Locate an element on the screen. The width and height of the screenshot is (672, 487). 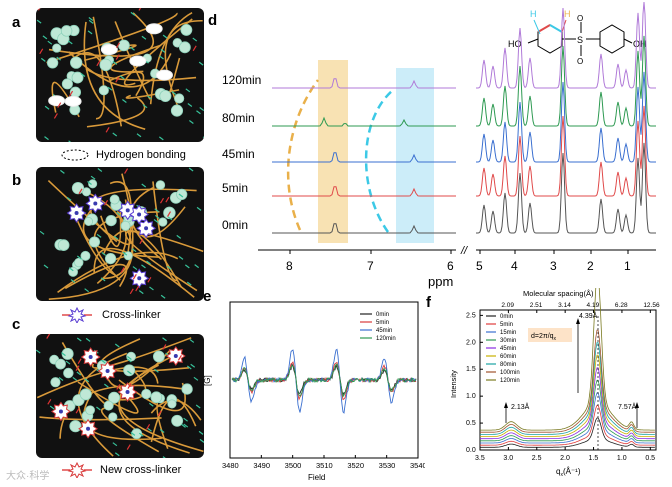
new-cross-linker-legend-icon is located at coordinates (77, 470).